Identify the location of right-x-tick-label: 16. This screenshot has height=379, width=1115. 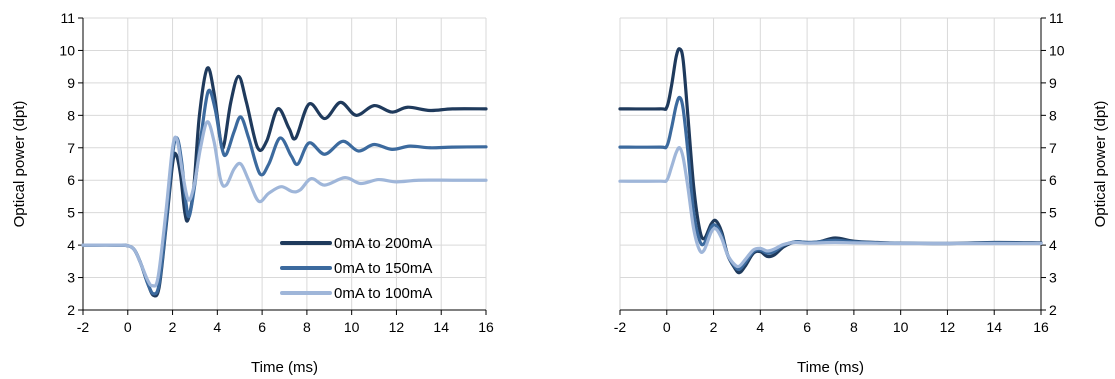
(1041, 327).